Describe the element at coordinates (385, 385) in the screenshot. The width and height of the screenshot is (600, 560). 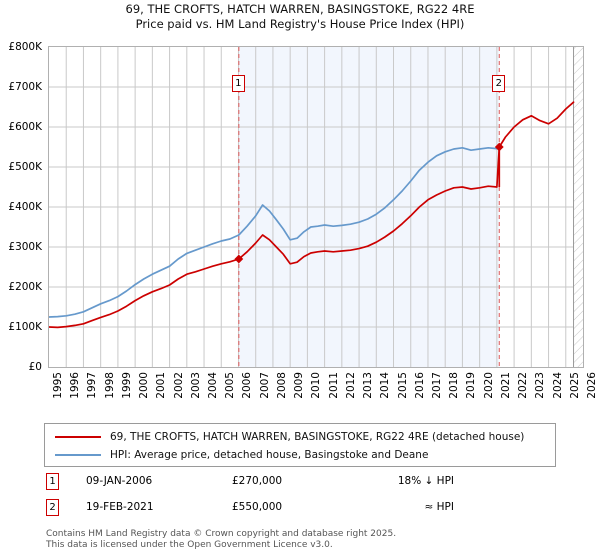
I see `x-axis-tick-2014: 2014` at that location.